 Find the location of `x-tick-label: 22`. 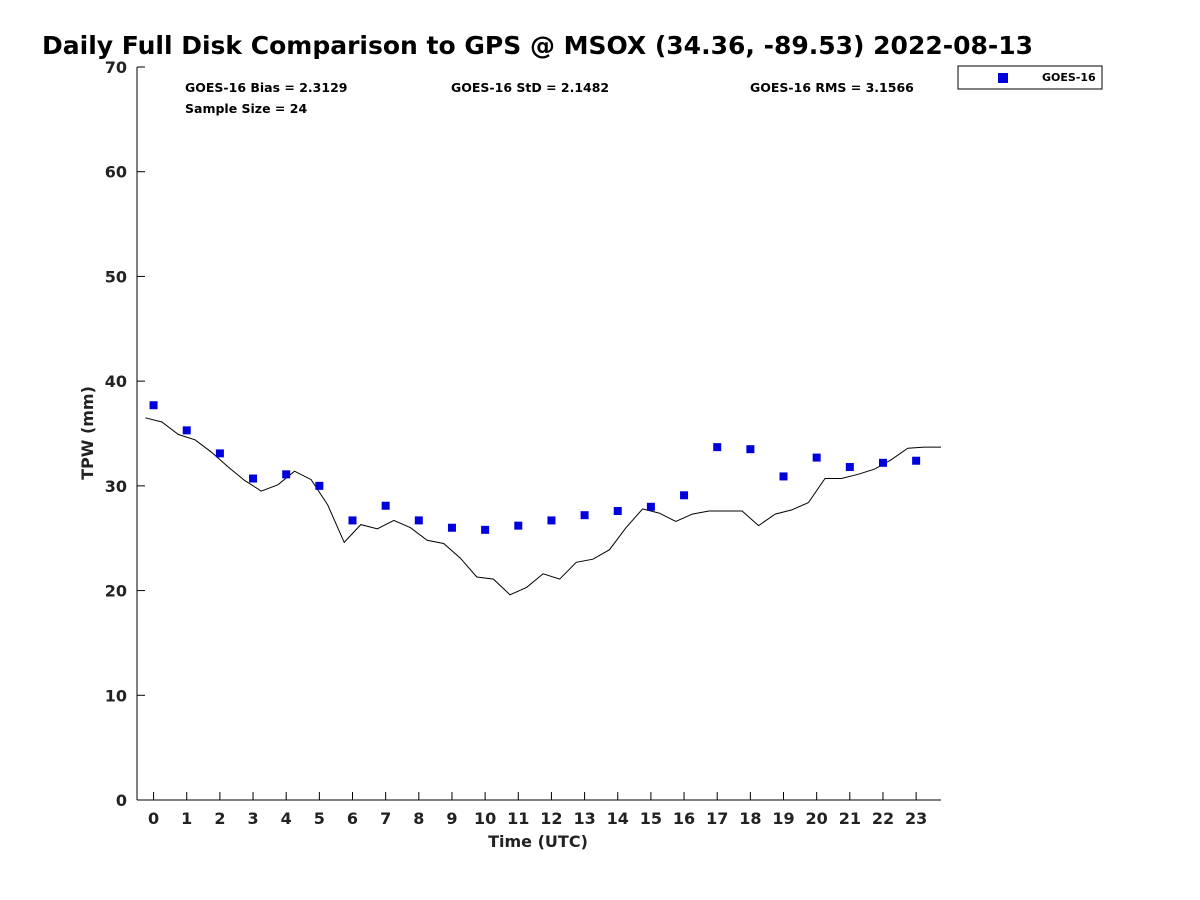

x-tick-label: 22 is located at coordinates (883, 818).